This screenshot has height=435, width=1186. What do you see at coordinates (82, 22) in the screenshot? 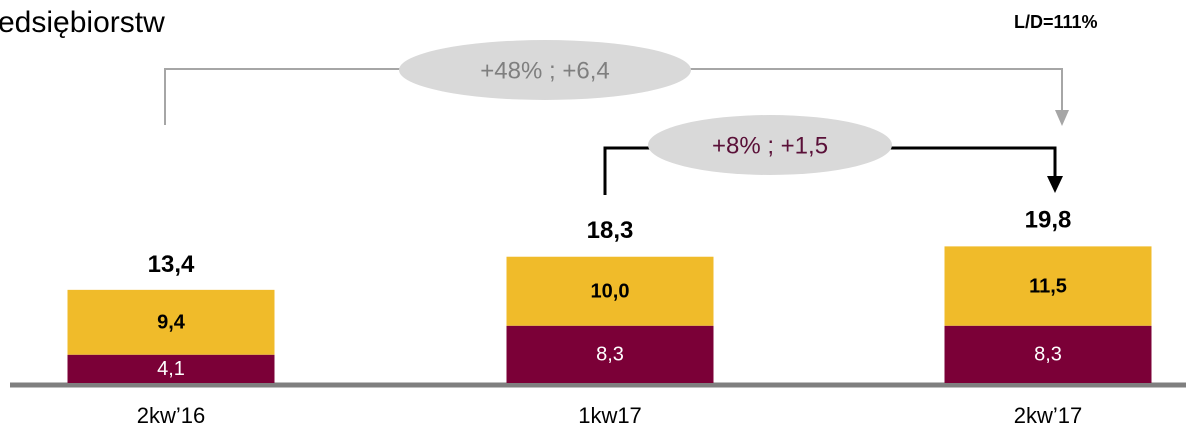
I see `chart-title: edsiębiorstw` at bounding box center [82, 22].